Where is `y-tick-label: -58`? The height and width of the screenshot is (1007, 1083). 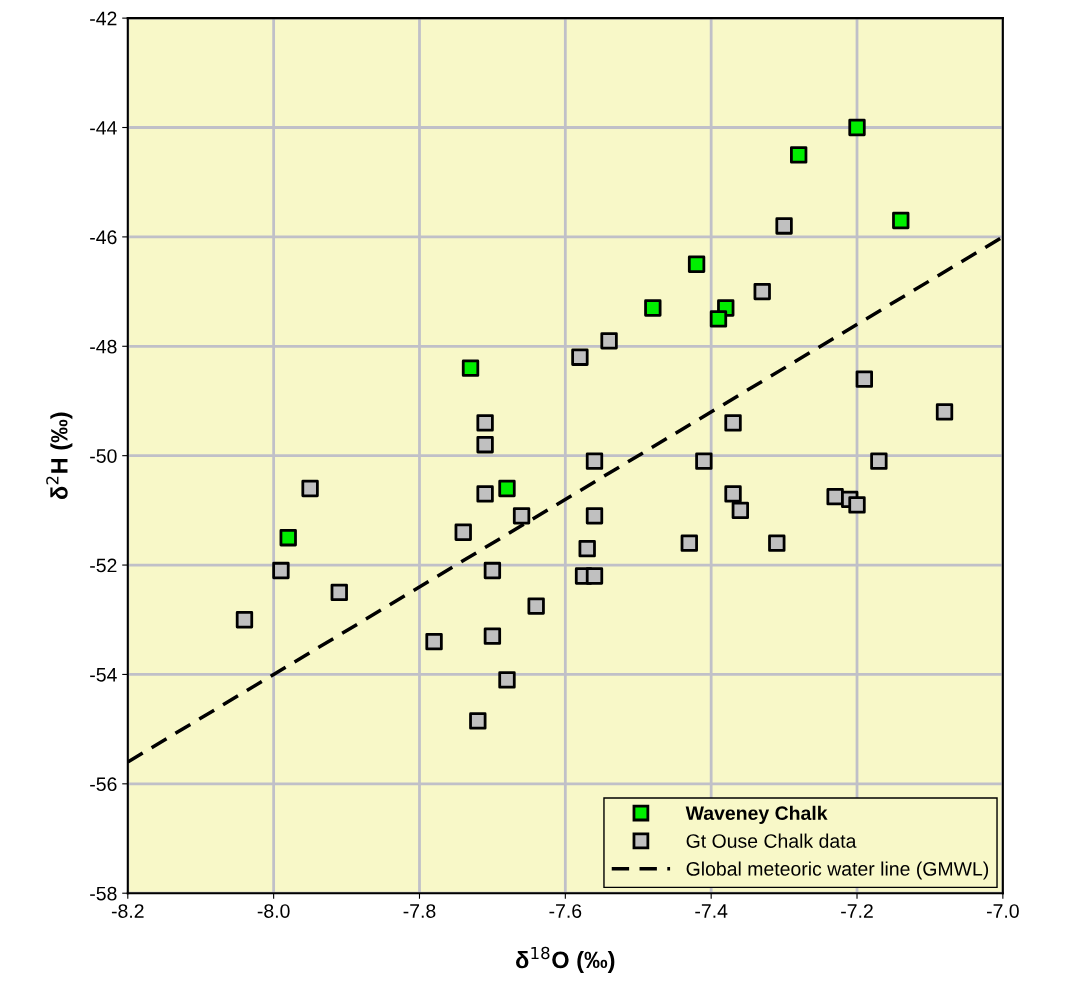 y-tick-label: -58 is located at coordinates (103, 893).